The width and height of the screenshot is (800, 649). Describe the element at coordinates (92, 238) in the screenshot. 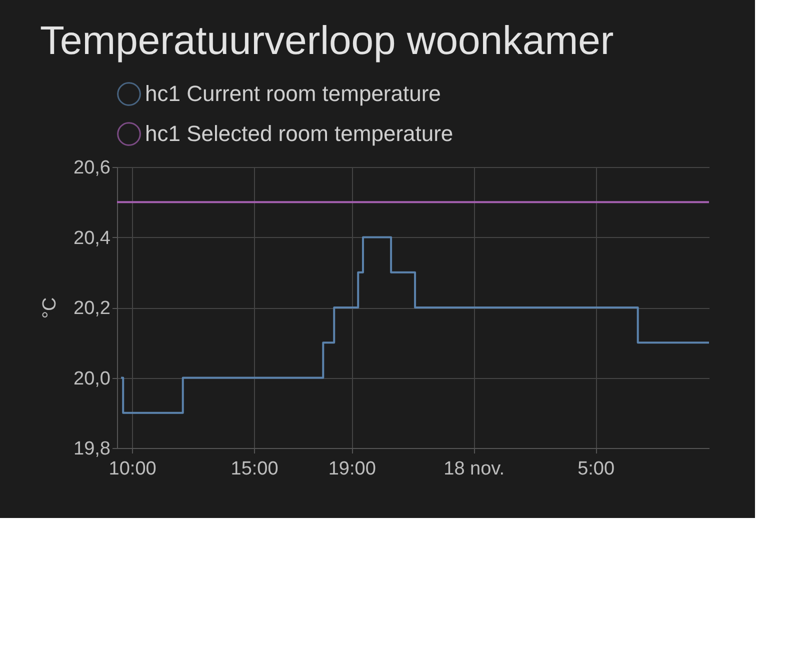

I see `y-tick-label: 20,4` at that location.